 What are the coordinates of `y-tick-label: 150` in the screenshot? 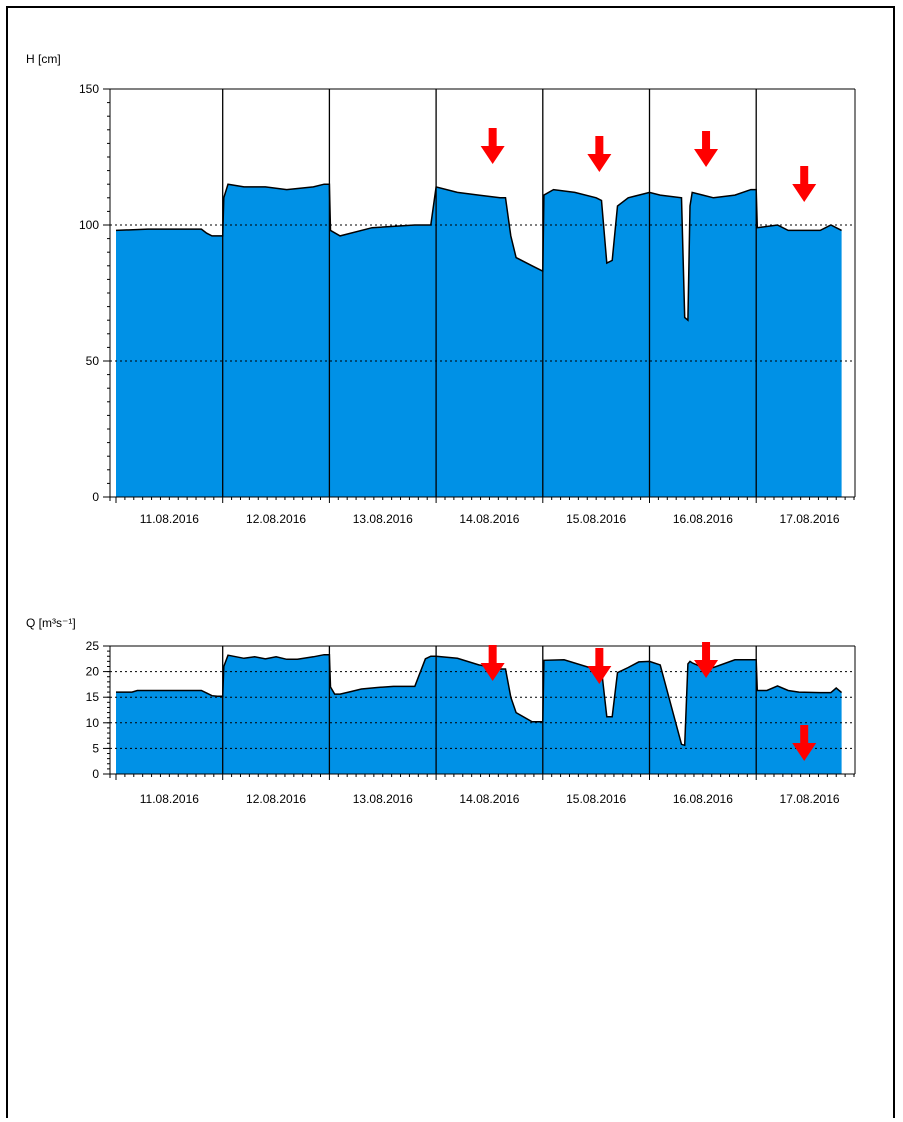 It's located at (89, 89).